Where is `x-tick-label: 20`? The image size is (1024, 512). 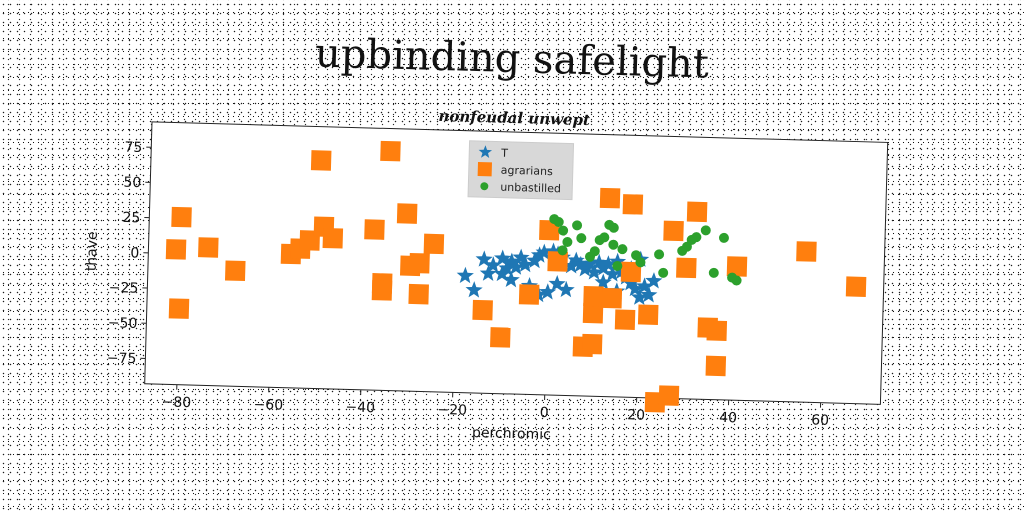 x-tick-label: 20 is located at coordinates (636, 415).